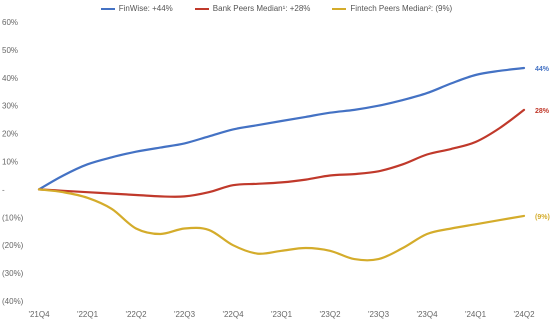 This screenshot has height=324, width=553. Describe the element at coordinates (542, 111) in the screenshot. I see `series-end-label: 28%` at that location.